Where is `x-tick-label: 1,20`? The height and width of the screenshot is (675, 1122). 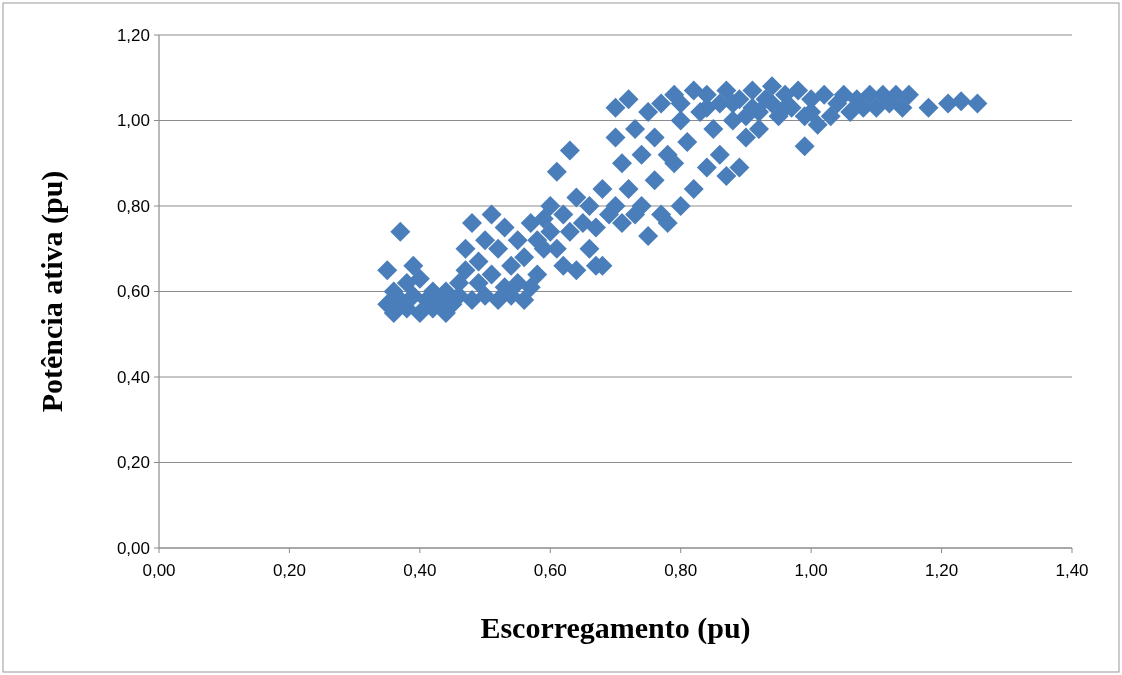
x-tick-label: 1,20 is located at coordinates (942, 570).